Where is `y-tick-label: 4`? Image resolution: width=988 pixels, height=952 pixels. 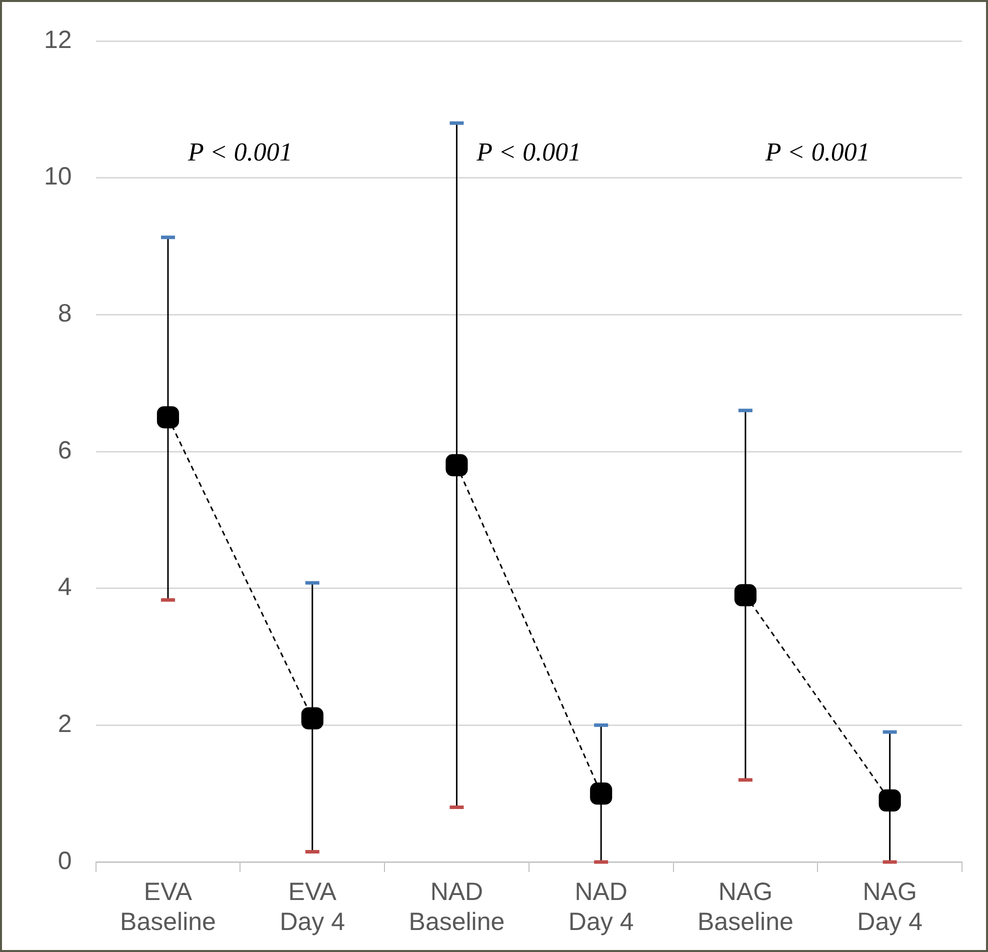 y-tick-label: 4 is located at coordinates (65, 587).